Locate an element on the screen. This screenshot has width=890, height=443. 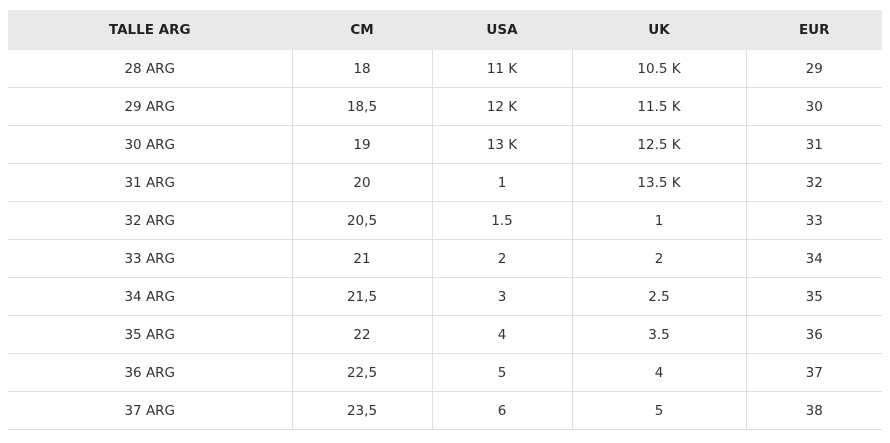
table-row: 30 ARG 19 13 K 12.5 K 31 is located at coordinates (445, 144).